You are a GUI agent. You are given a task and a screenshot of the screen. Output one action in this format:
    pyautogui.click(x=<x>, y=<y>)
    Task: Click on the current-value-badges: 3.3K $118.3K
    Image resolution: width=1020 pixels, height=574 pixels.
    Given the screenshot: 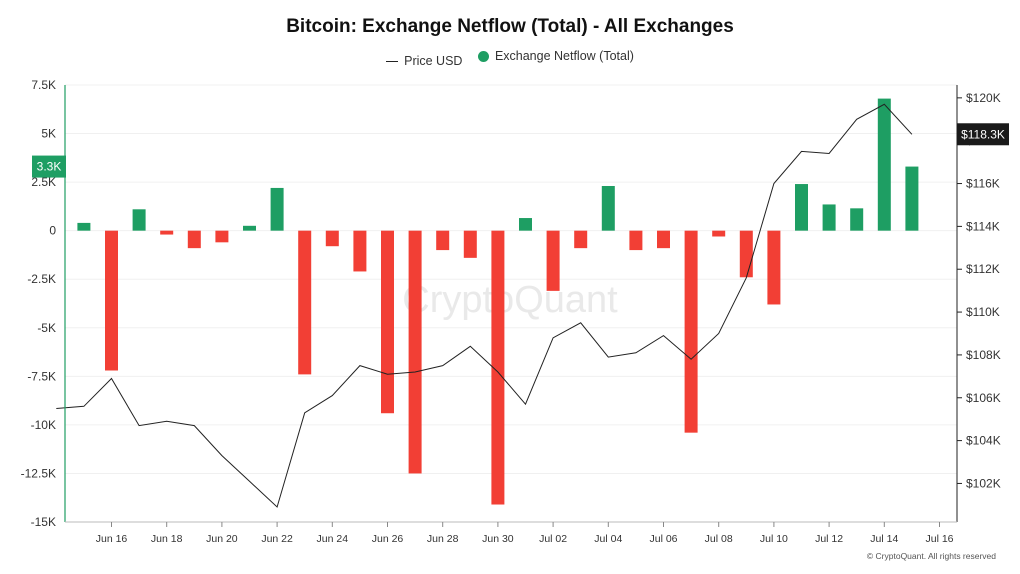 What is the action you would take?
    pyautogui.click(x=520, y=150)
    